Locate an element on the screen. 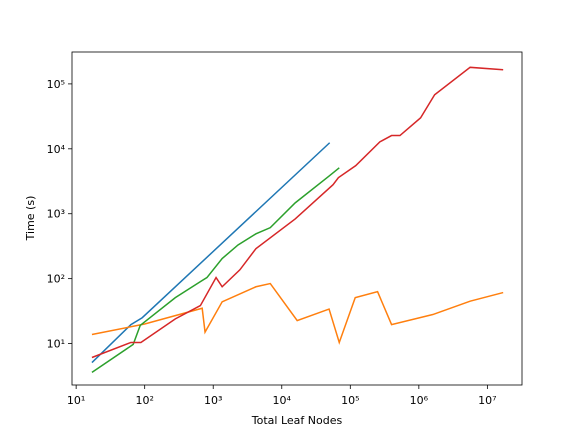 This screenshot has width=581, height=436. x-tick-label: 10⁶ is located at coordinates (419, 400).